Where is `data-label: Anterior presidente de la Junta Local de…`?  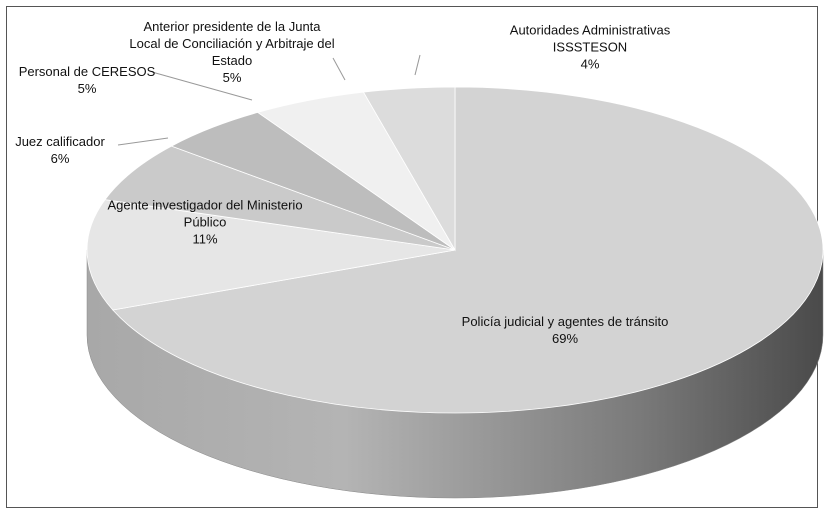 data-label: Anterior presidente de la Junta Local de… is located at coordinates (232, 52).